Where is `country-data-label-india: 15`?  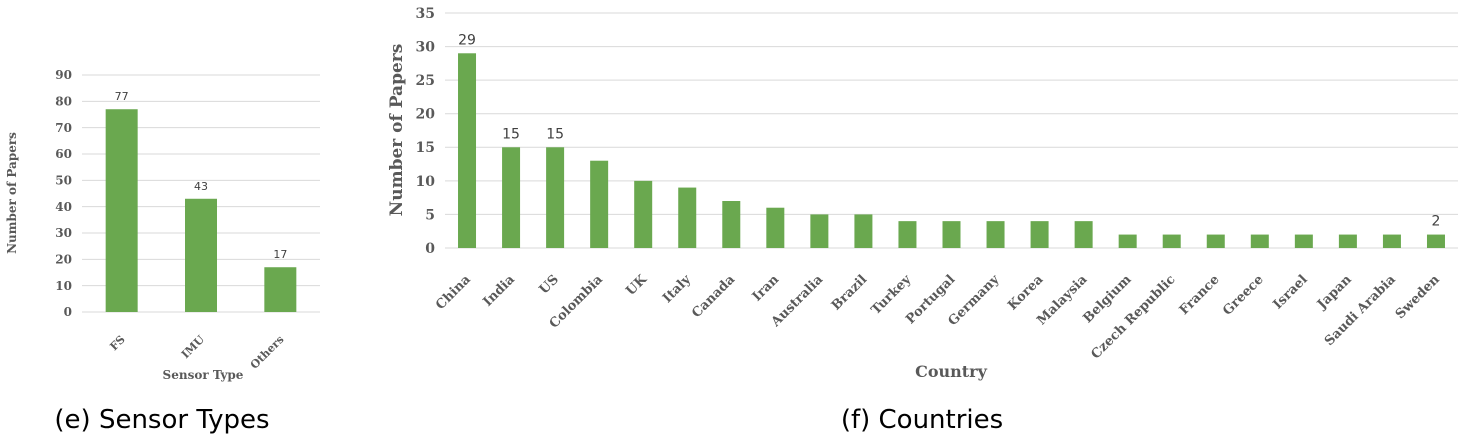
country-data-label-india: 15 is located at coordinates (511, 134).